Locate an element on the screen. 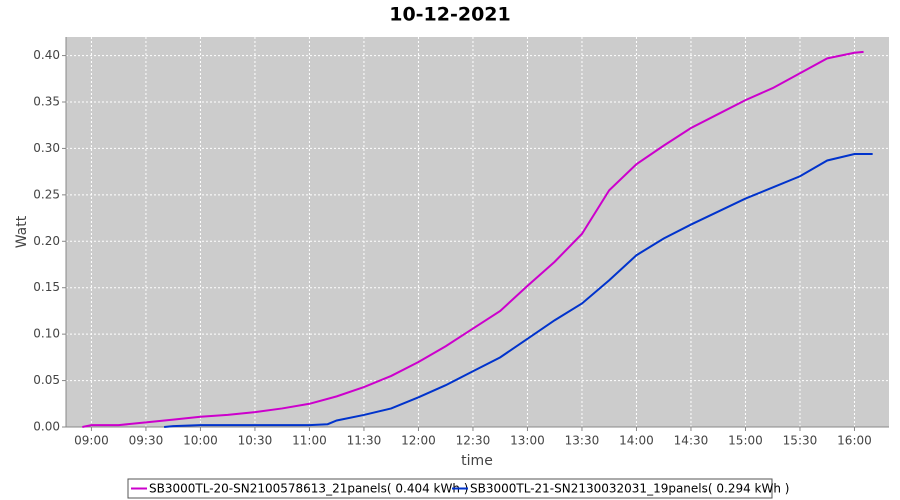  y-tick-label: 0.15 is located at coordinates (46, 287).